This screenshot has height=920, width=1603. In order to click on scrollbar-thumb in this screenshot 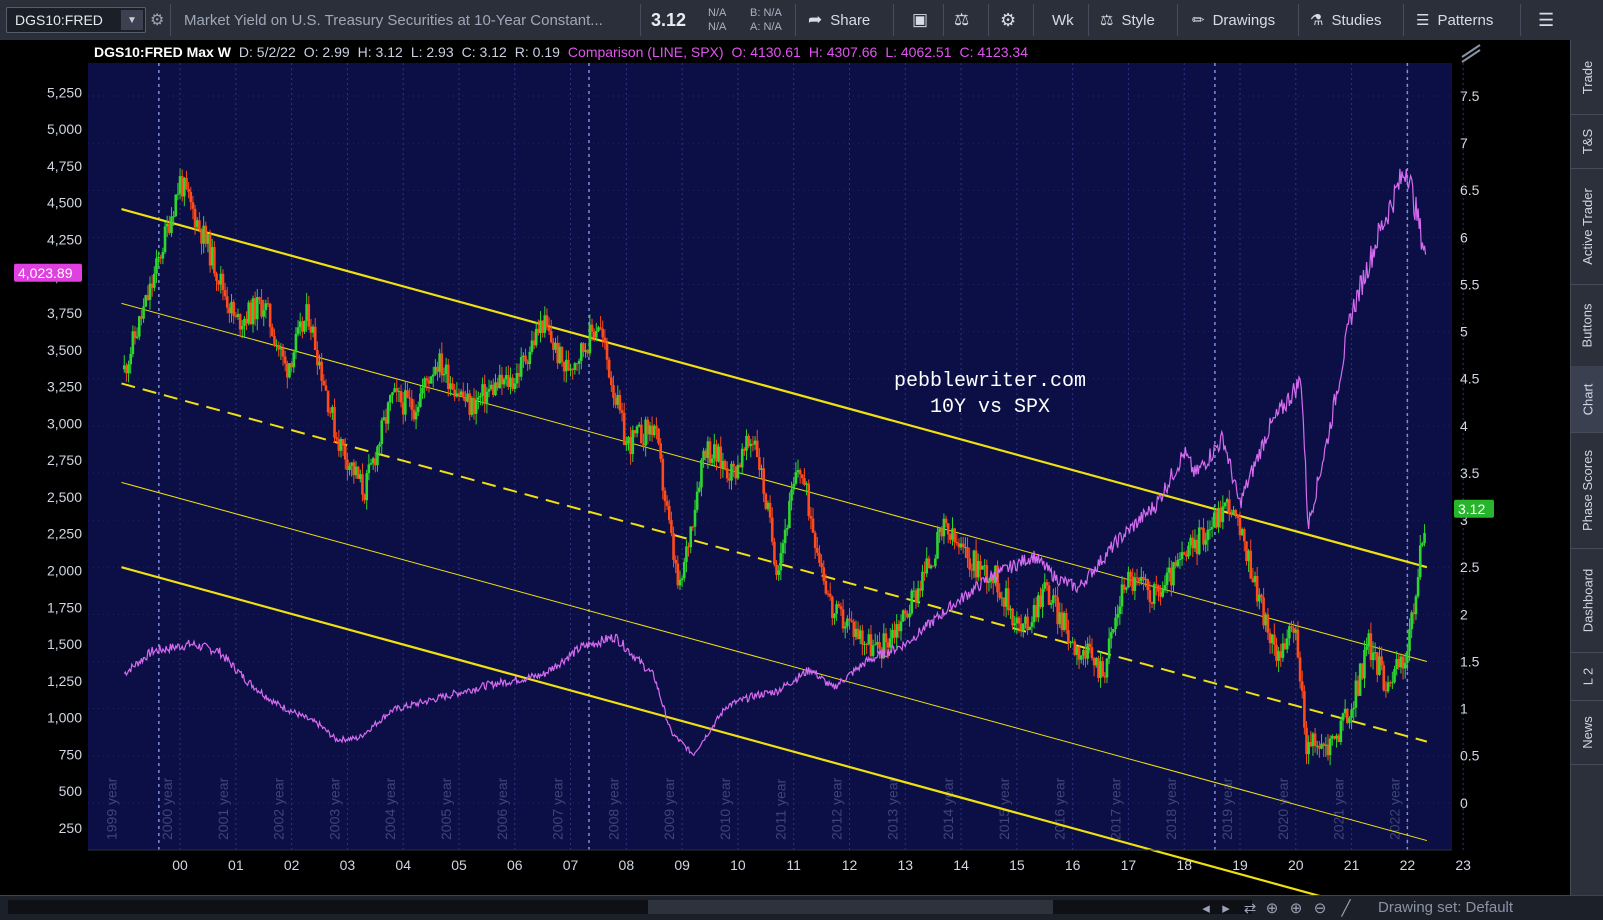, I will do `click(850, 907)`.